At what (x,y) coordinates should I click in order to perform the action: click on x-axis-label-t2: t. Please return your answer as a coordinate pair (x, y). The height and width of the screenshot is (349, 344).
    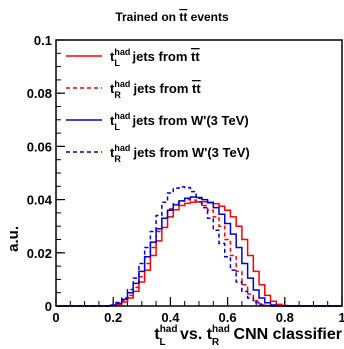
    Looking at the image, I should click on (210, 334).